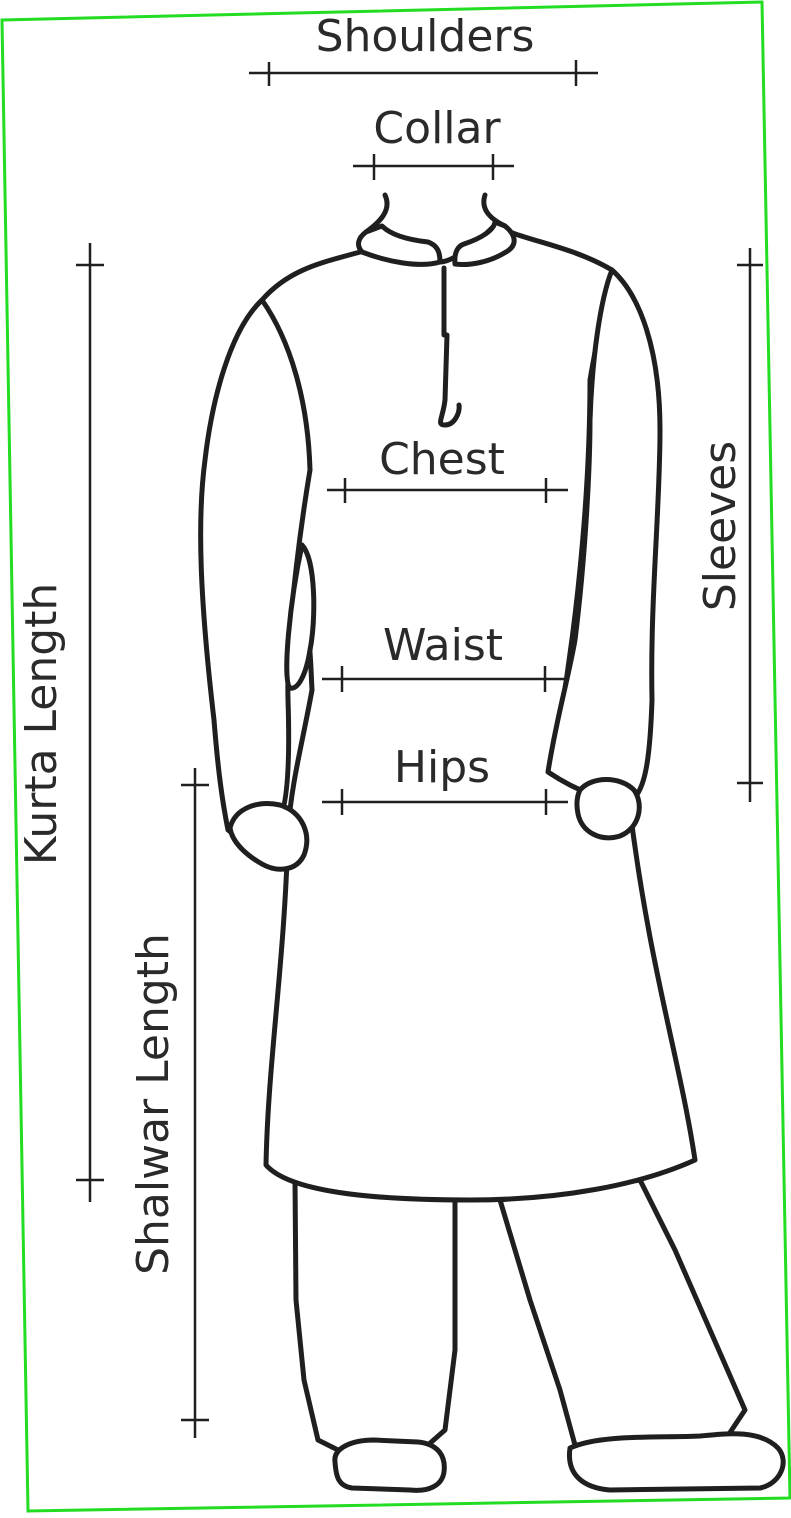 The height and width of the screenshot is (1518, 791). Describe the element at coordinates (447, 490) in the screenshot. I see `chest-measure-line` at that location.